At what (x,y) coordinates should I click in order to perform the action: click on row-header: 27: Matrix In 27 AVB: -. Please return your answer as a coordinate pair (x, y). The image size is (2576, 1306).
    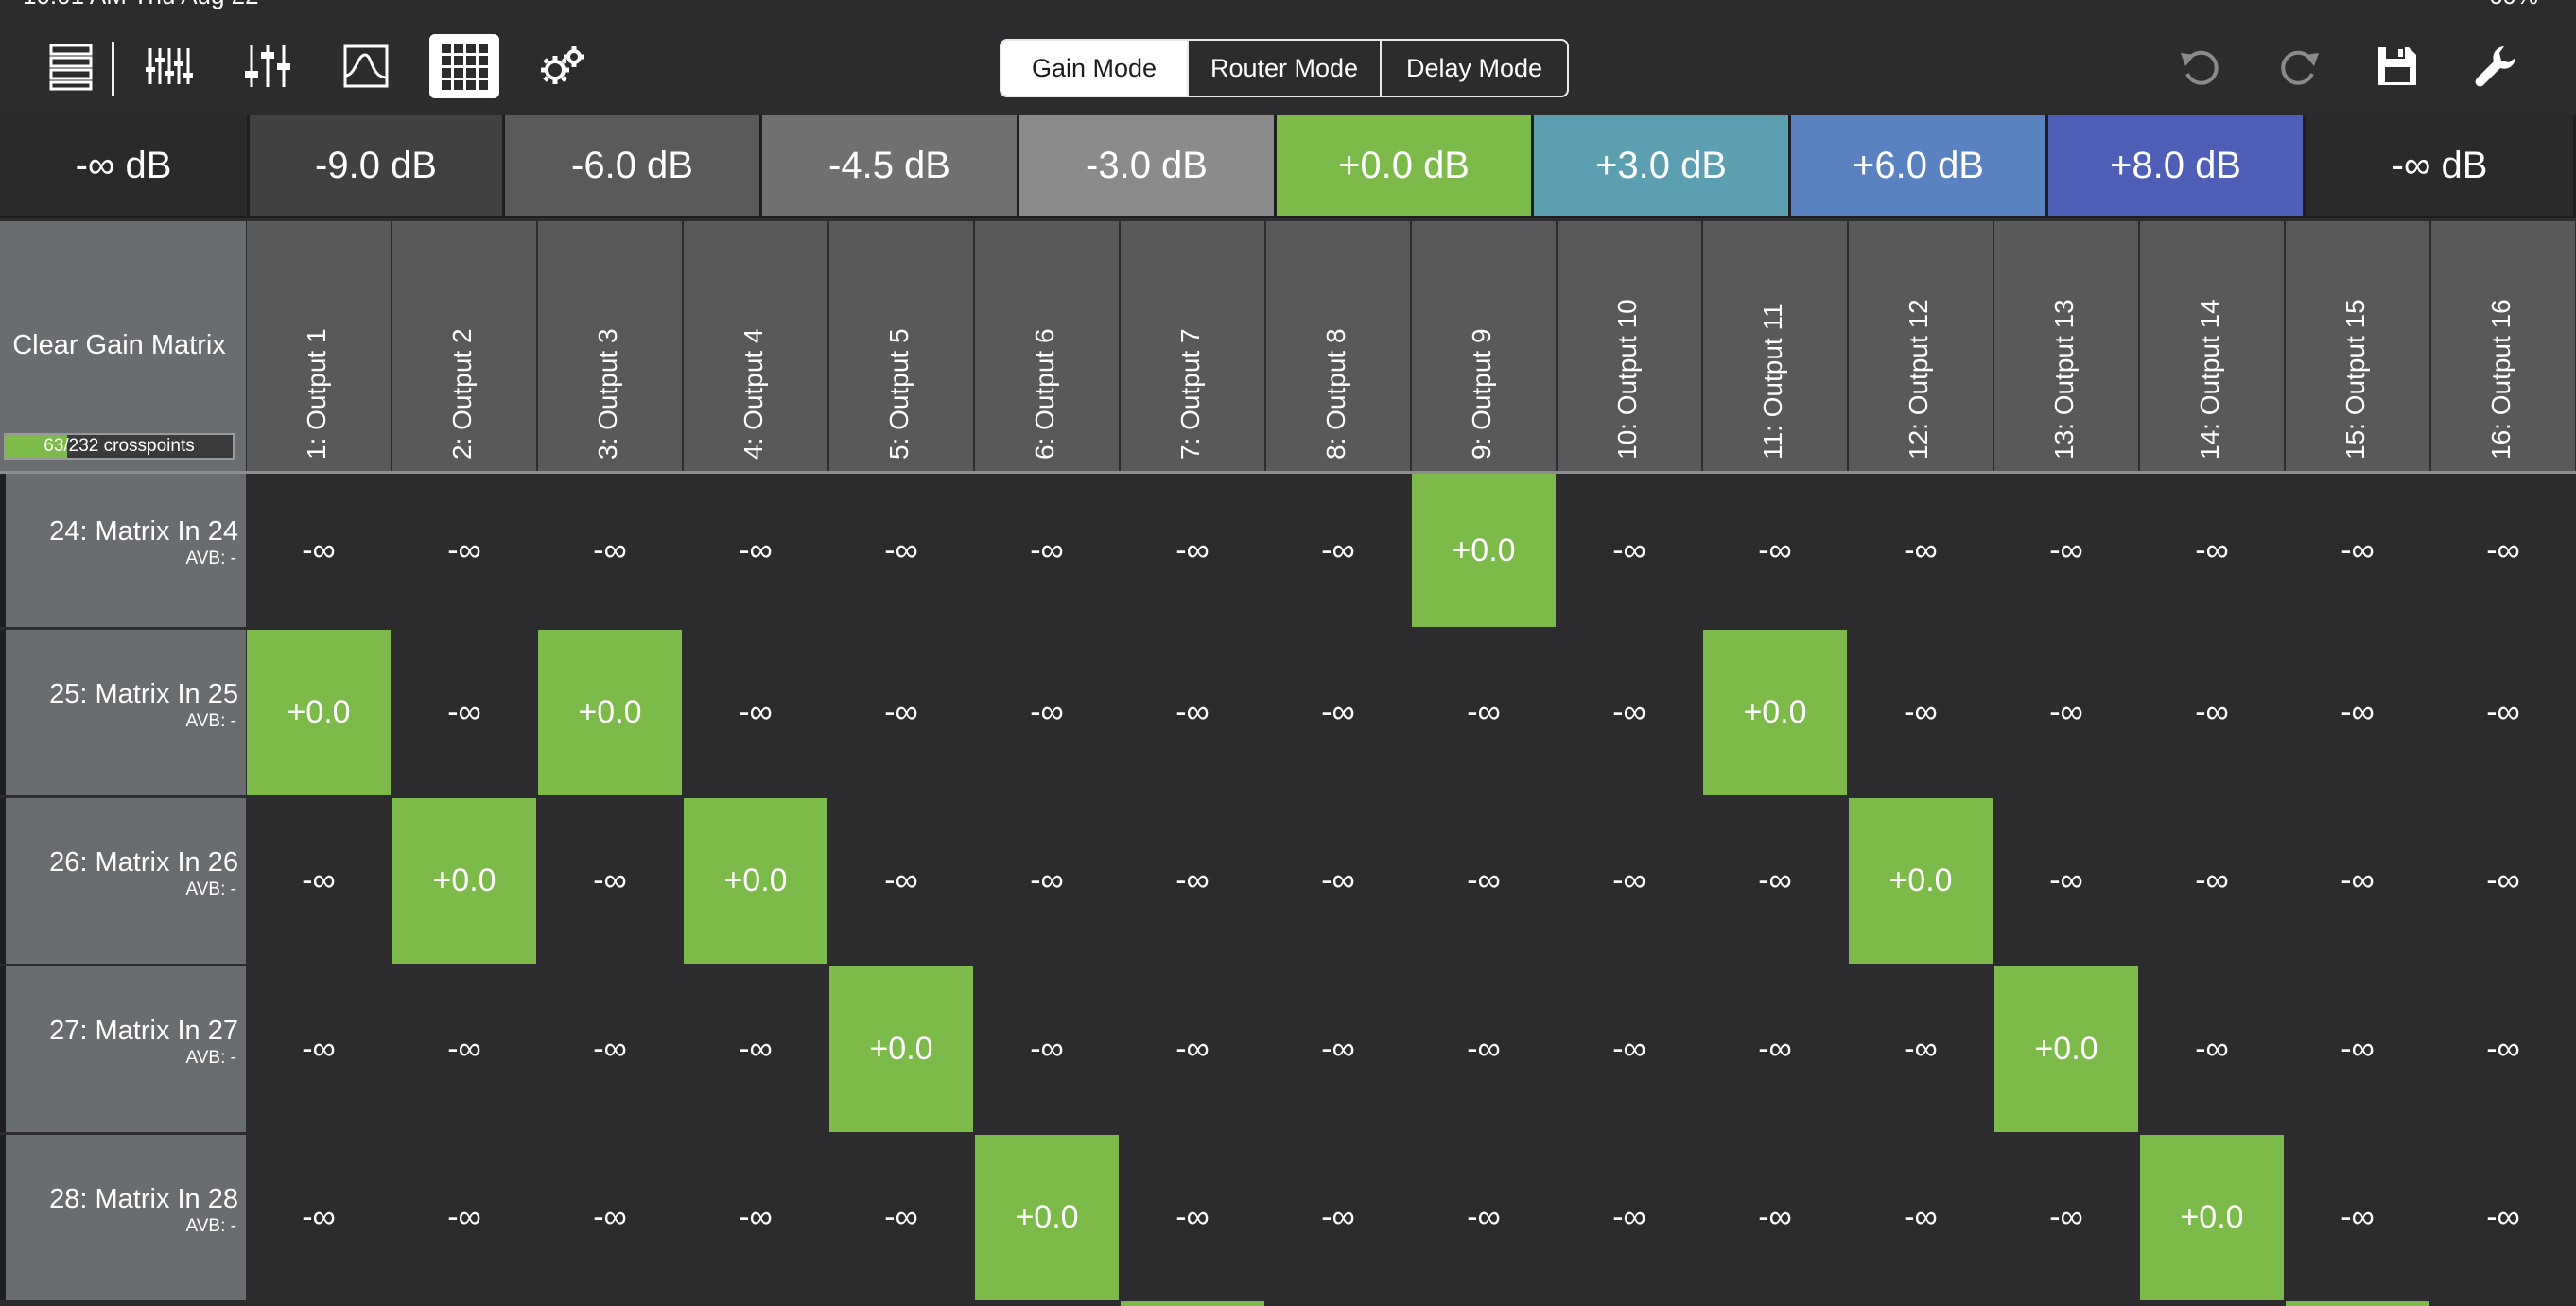
    Looking at the image, I should click on (123, 1049).